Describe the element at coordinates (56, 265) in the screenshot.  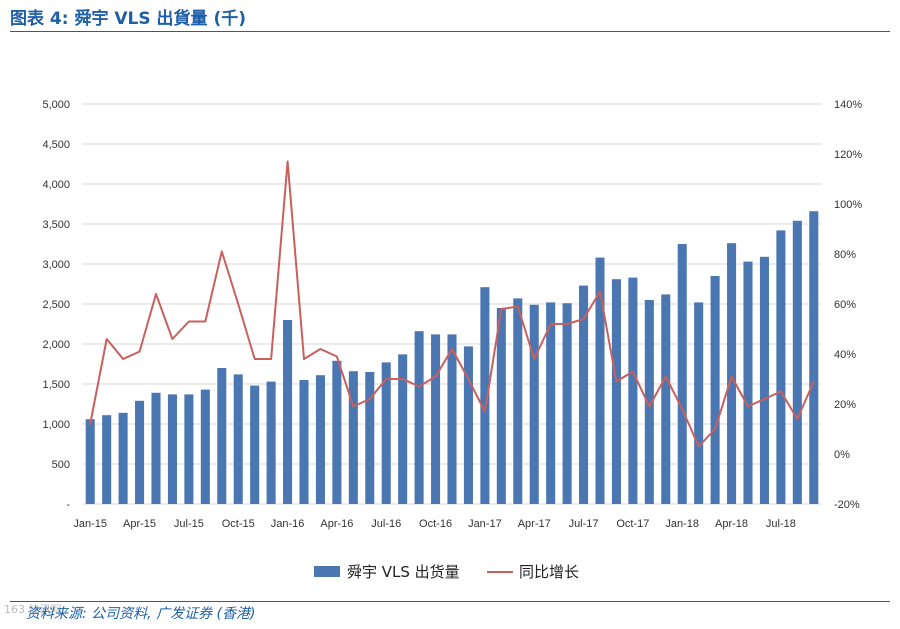
I see `left-tick-label: 3,000` at that location.